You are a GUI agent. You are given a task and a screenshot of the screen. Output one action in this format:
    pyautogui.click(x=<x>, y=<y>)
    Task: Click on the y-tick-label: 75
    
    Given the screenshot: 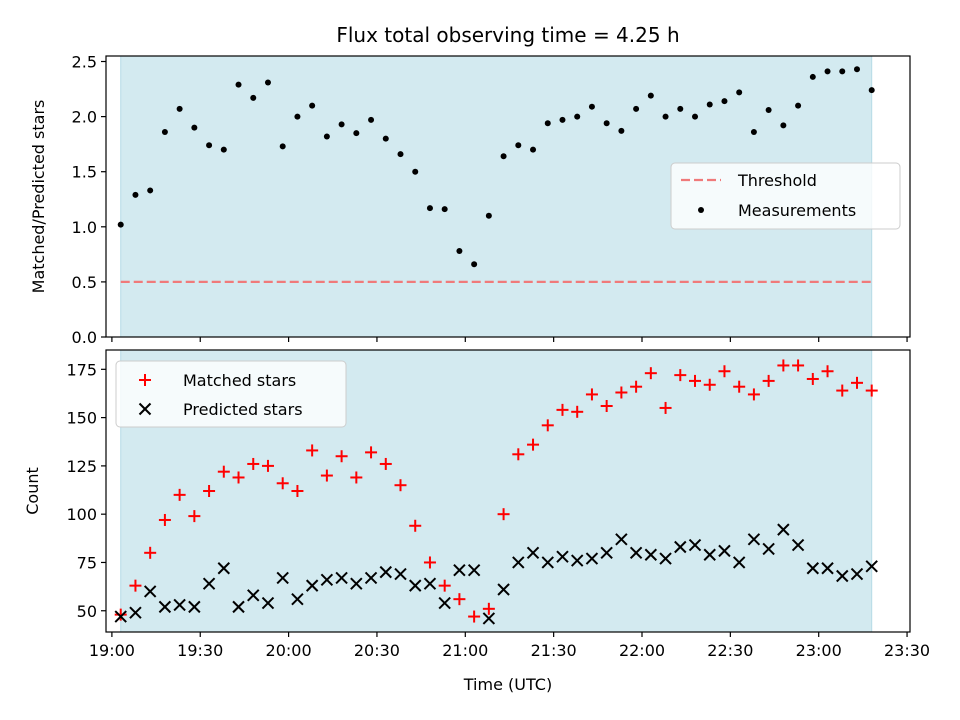 What is the action you would take?
    pyautogui.click(x=87, y=562)
    